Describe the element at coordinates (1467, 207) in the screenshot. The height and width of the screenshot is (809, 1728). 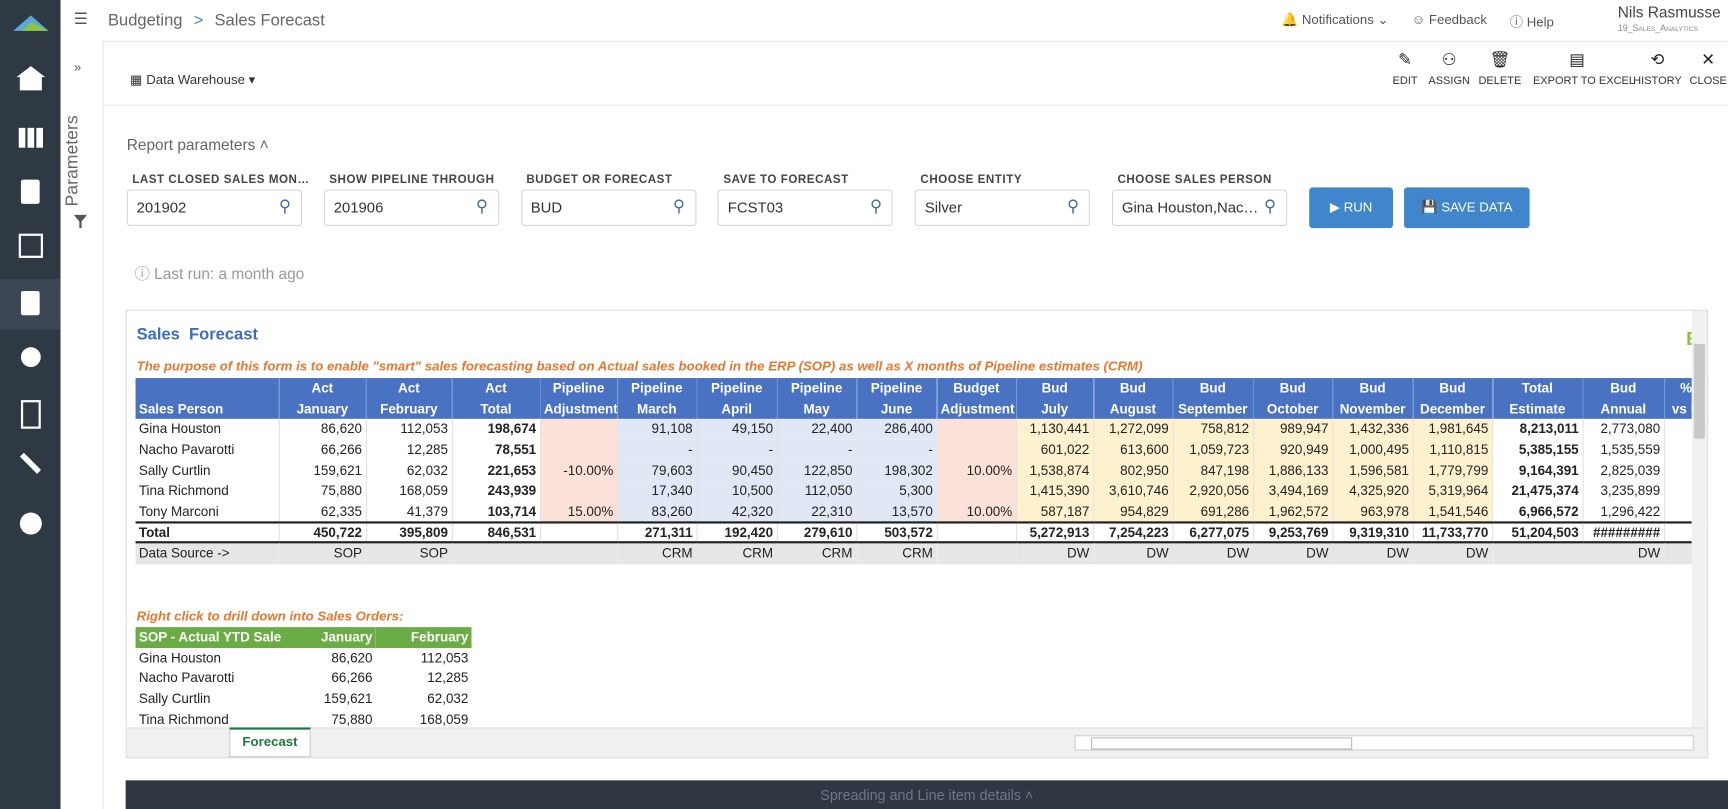
I see `save-button: 💾 SAVE DATA` at that location.